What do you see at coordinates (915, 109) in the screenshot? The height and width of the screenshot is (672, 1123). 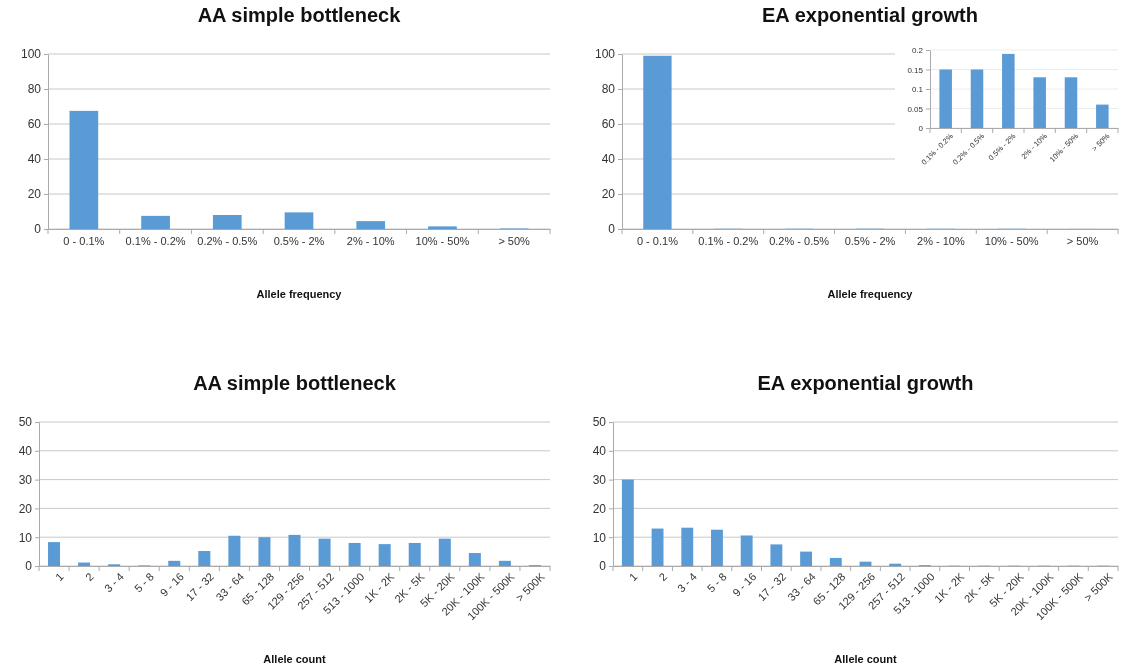 I see `y-tick-label: 0.05` at bounding box center [915, 109].